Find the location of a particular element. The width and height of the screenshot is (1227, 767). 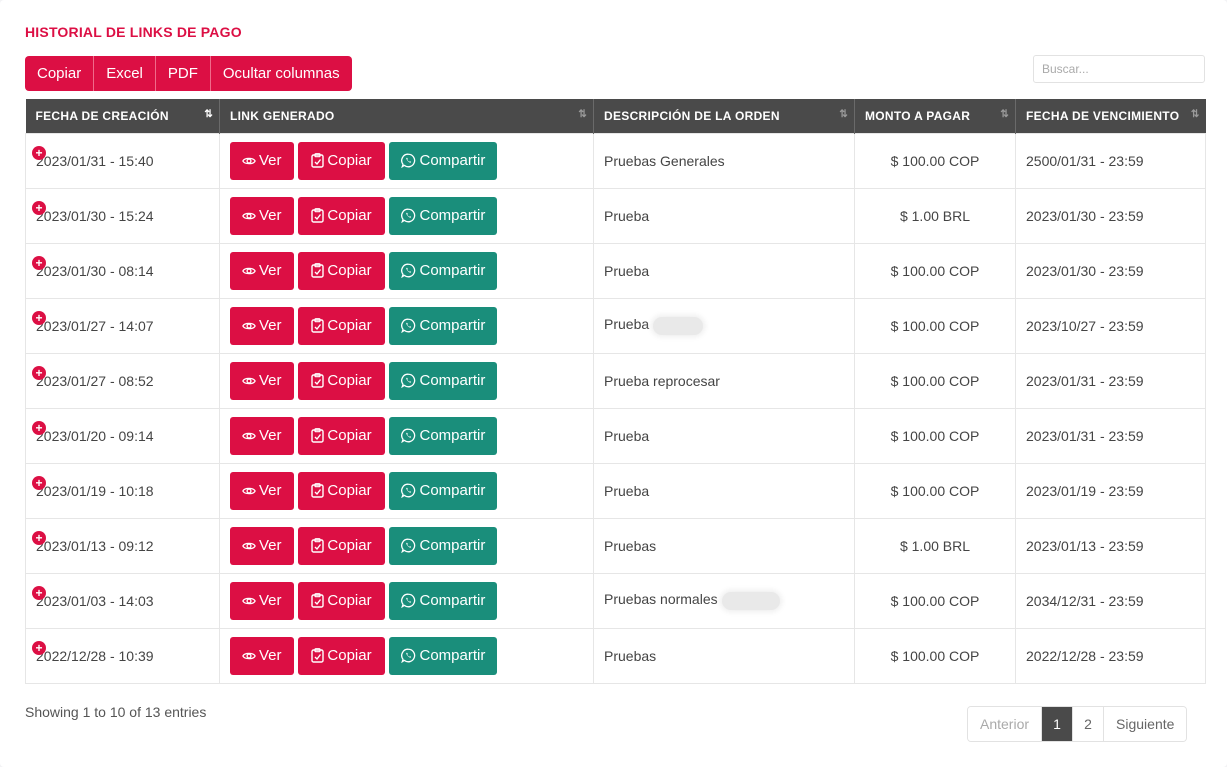

created-date: 2023/01/30 - 15:24 is located at coordinates (95, 215).